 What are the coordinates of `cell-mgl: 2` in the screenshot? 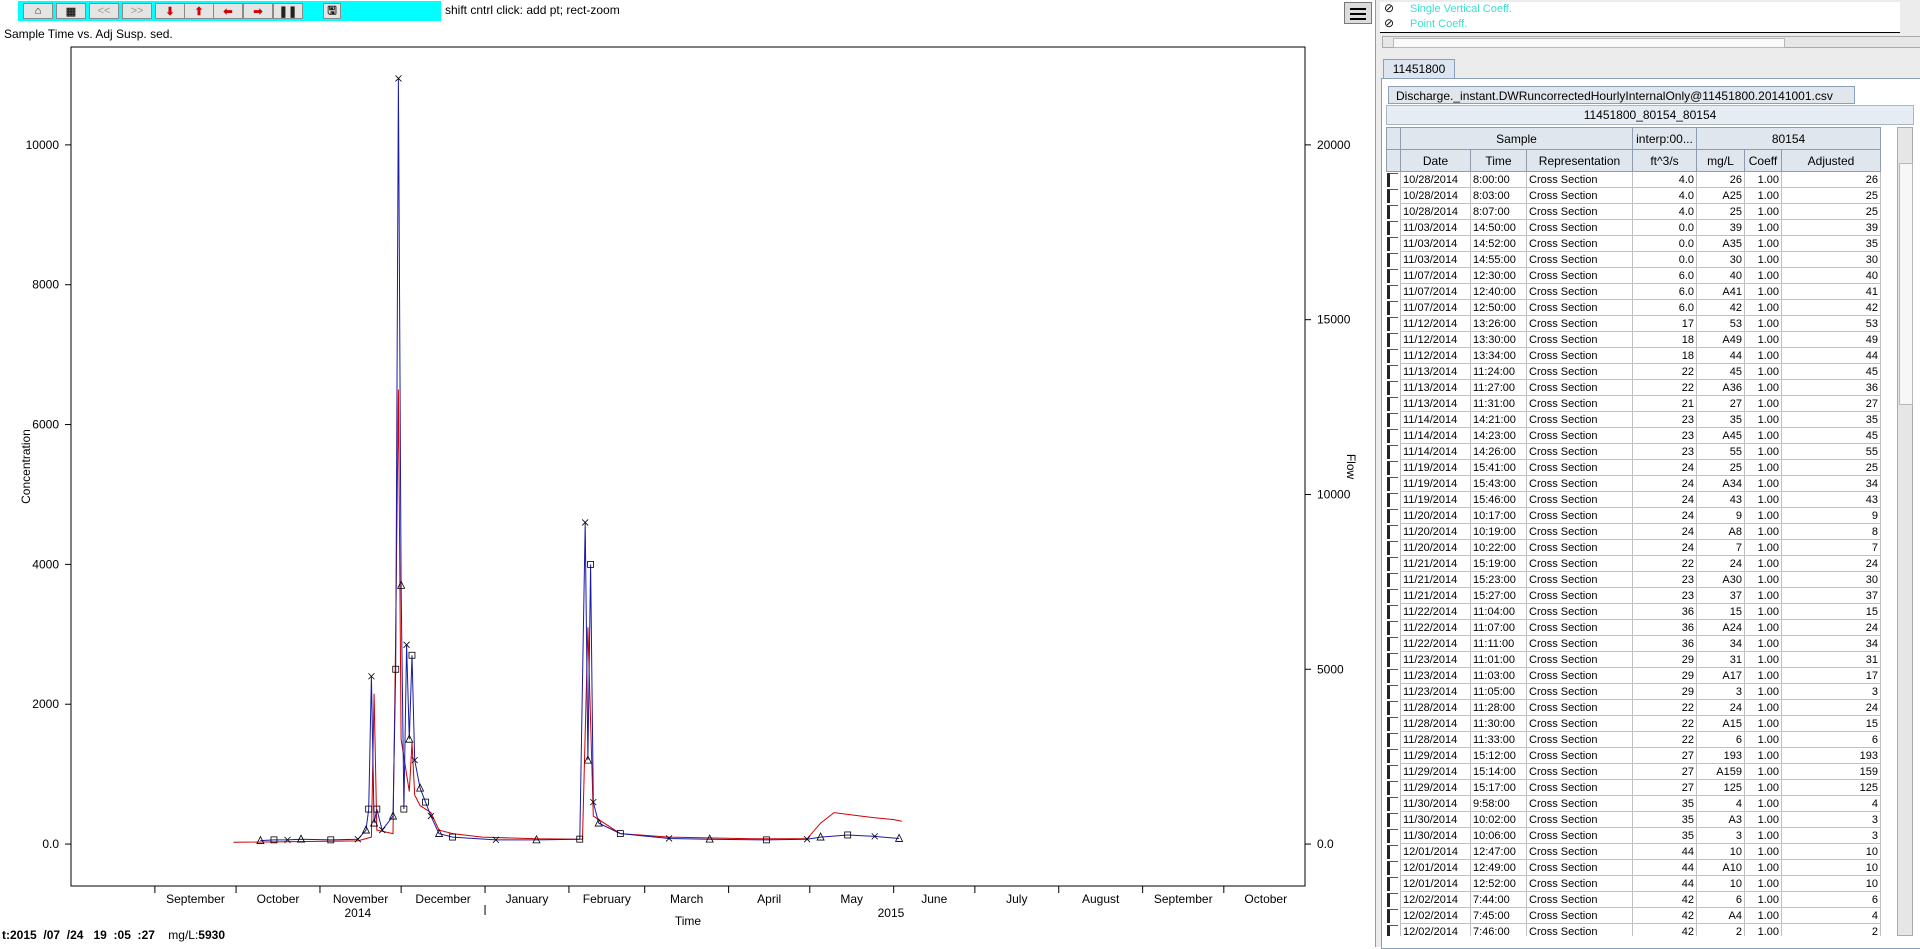 It's located at (1720, 929).